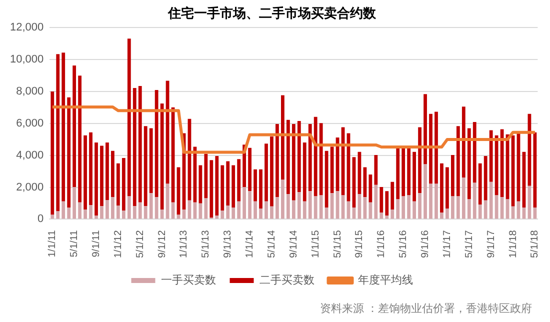 This screenshot has width=550, height=322. Describe the element at coordinates (272, 12) in the screenshot. I see `chart-title: 住宅一手市场、二手市场买卖合约数` at that location.